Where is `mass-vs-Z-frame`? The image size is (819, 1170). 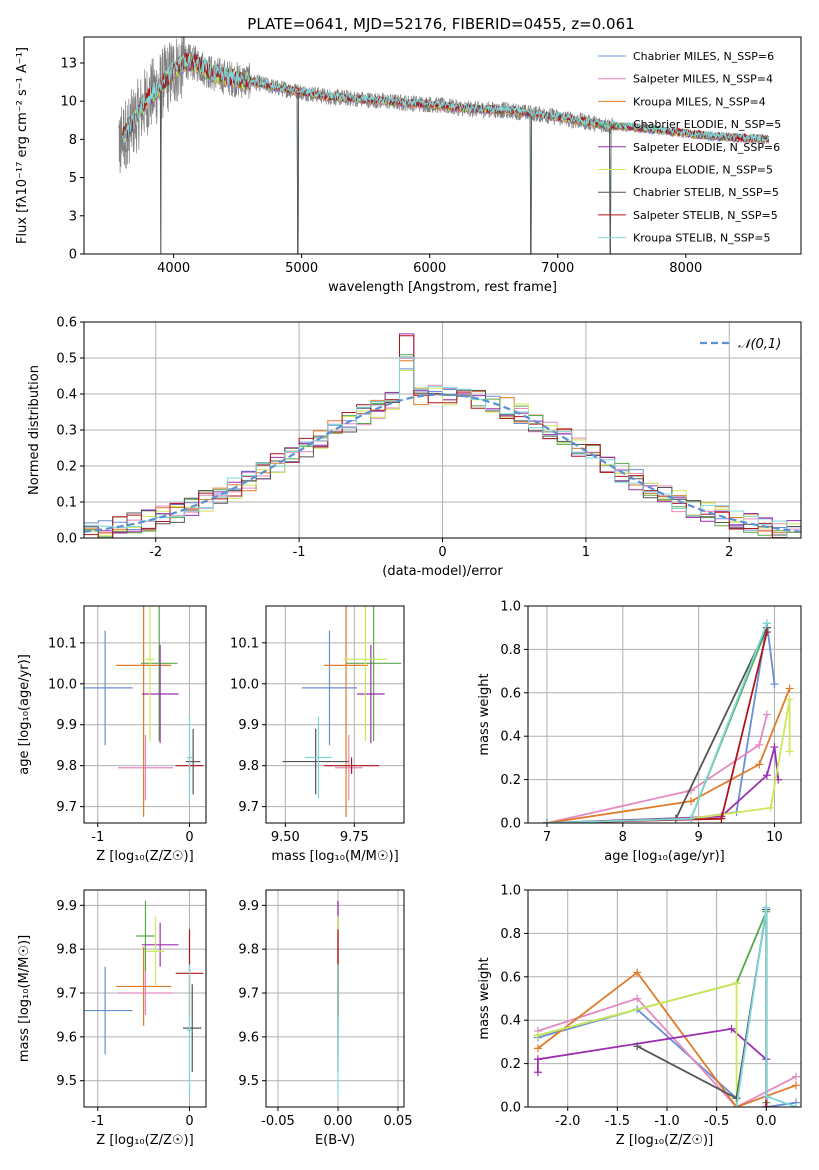 mass-vs-Z-frame is located at coordinates (145, 998).